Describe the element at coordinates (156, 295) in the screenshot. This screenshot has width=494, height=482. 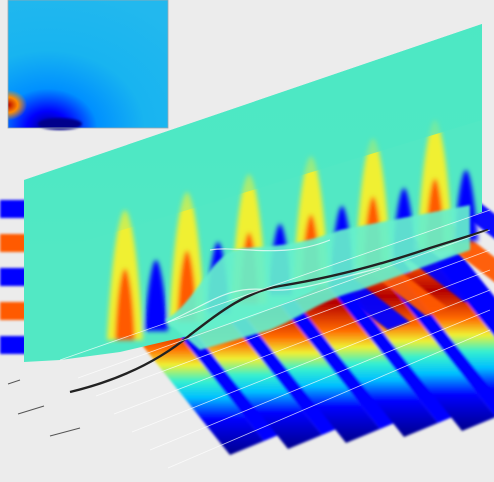
I see `wall-trough` at that location.